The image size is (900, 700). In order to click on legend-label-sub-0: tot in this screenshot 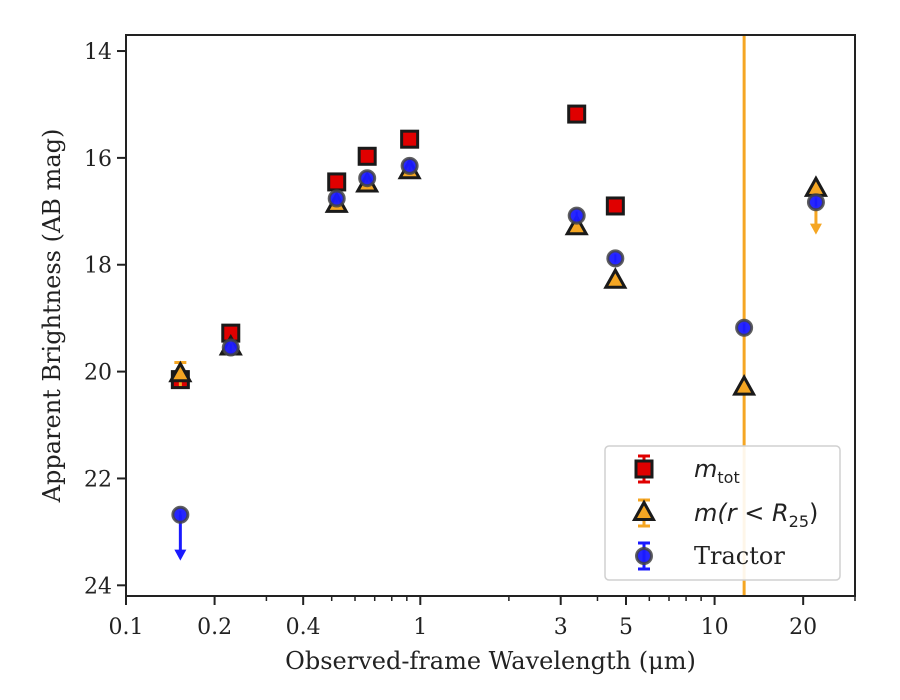, I will do `click(728, 477)`.